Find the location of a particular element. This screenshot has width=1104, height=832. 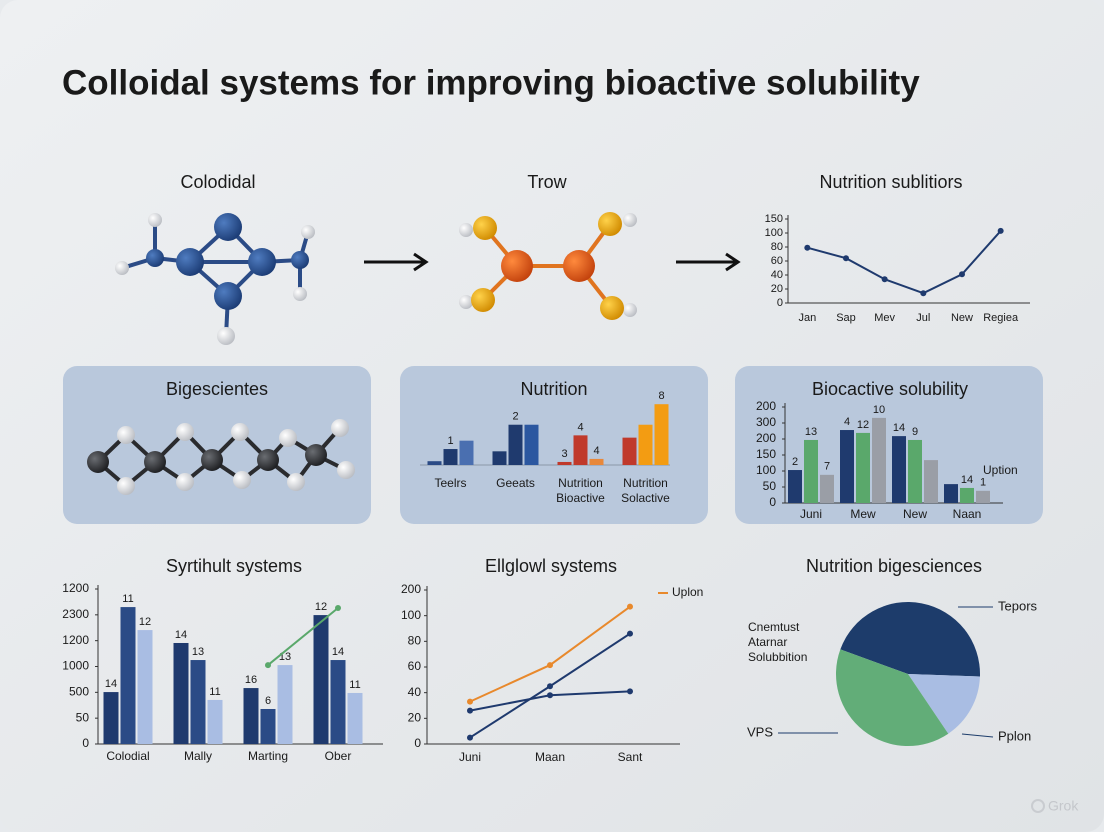

x-tick-label: Ober is located at coordinates (338, 756).